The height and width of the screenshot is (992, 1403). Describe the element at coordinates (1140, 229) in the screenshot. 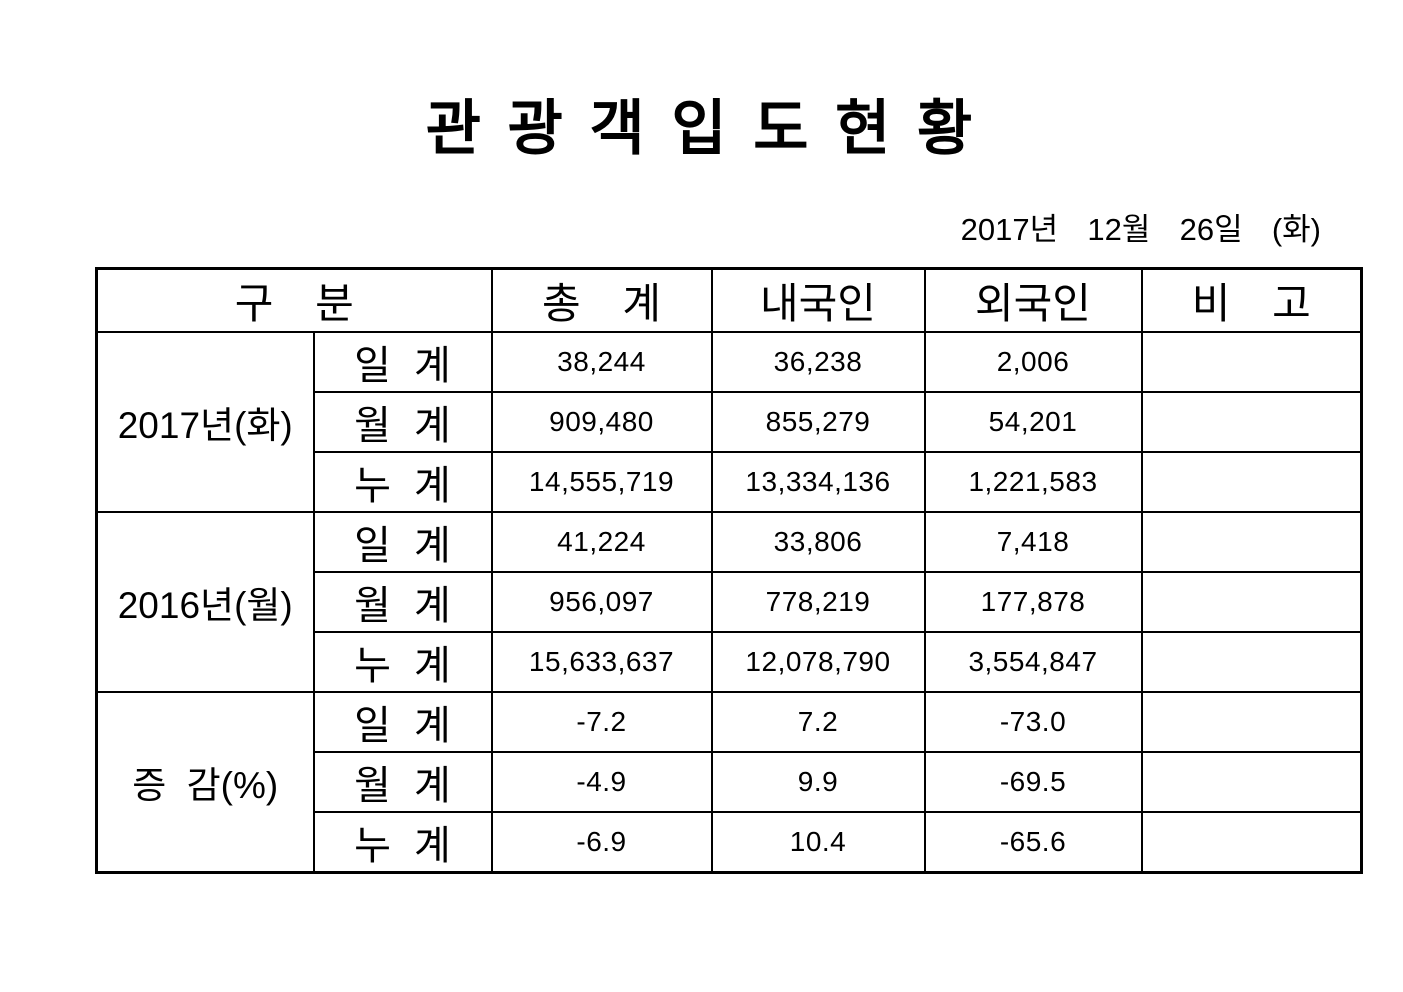

I see `report-date: 2017년 12월 26일 (화)` at that location.